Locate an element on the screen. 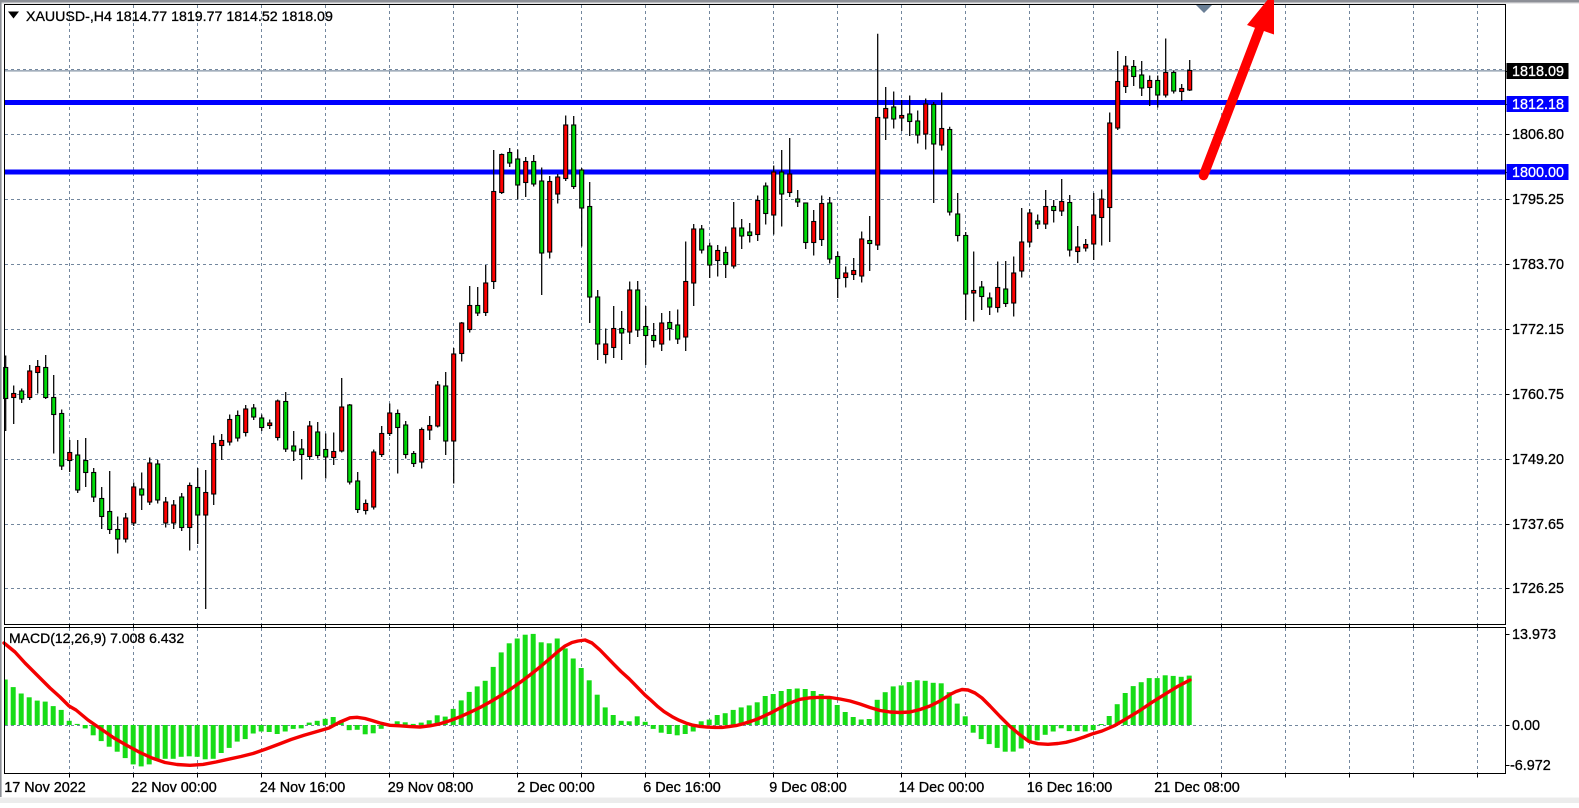 This screenshot has width=1579, height=808. svg-text: 1800.00 is located at coordinates (1538, 173).